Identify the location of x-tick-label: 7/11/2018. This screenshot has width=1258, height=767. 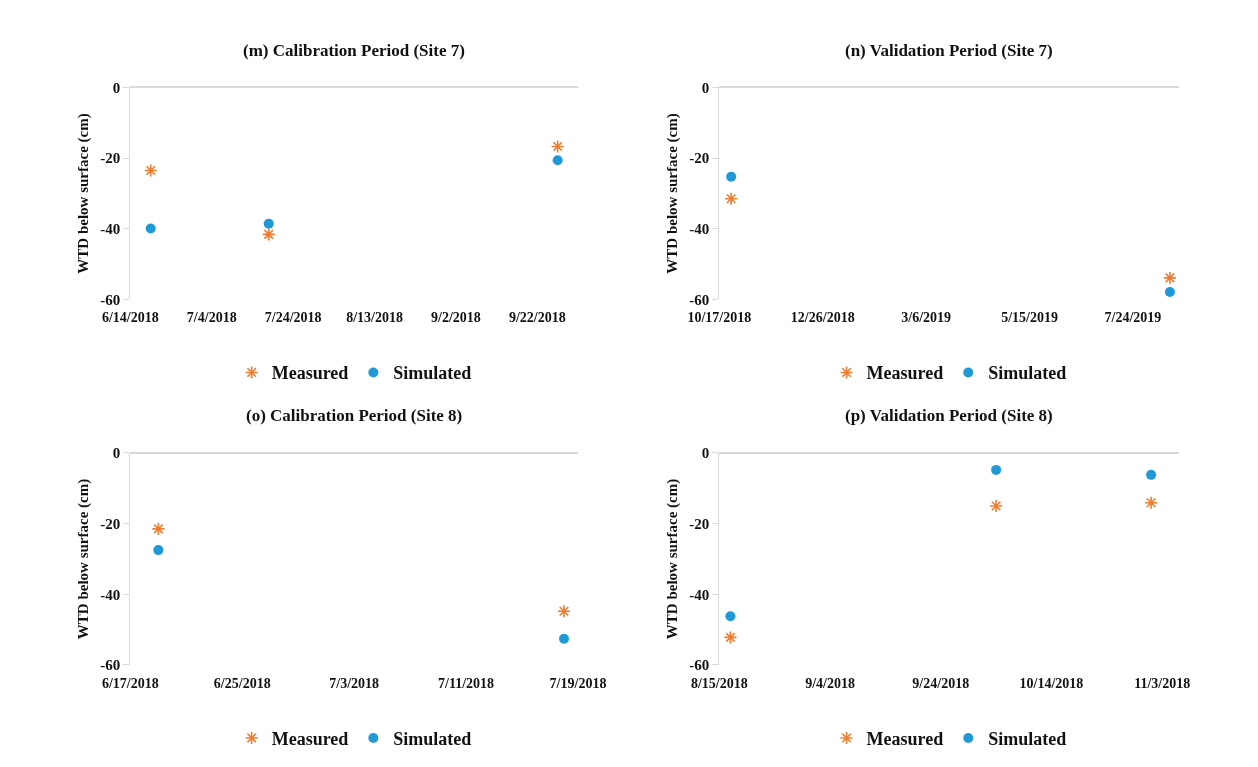
(466, 683).